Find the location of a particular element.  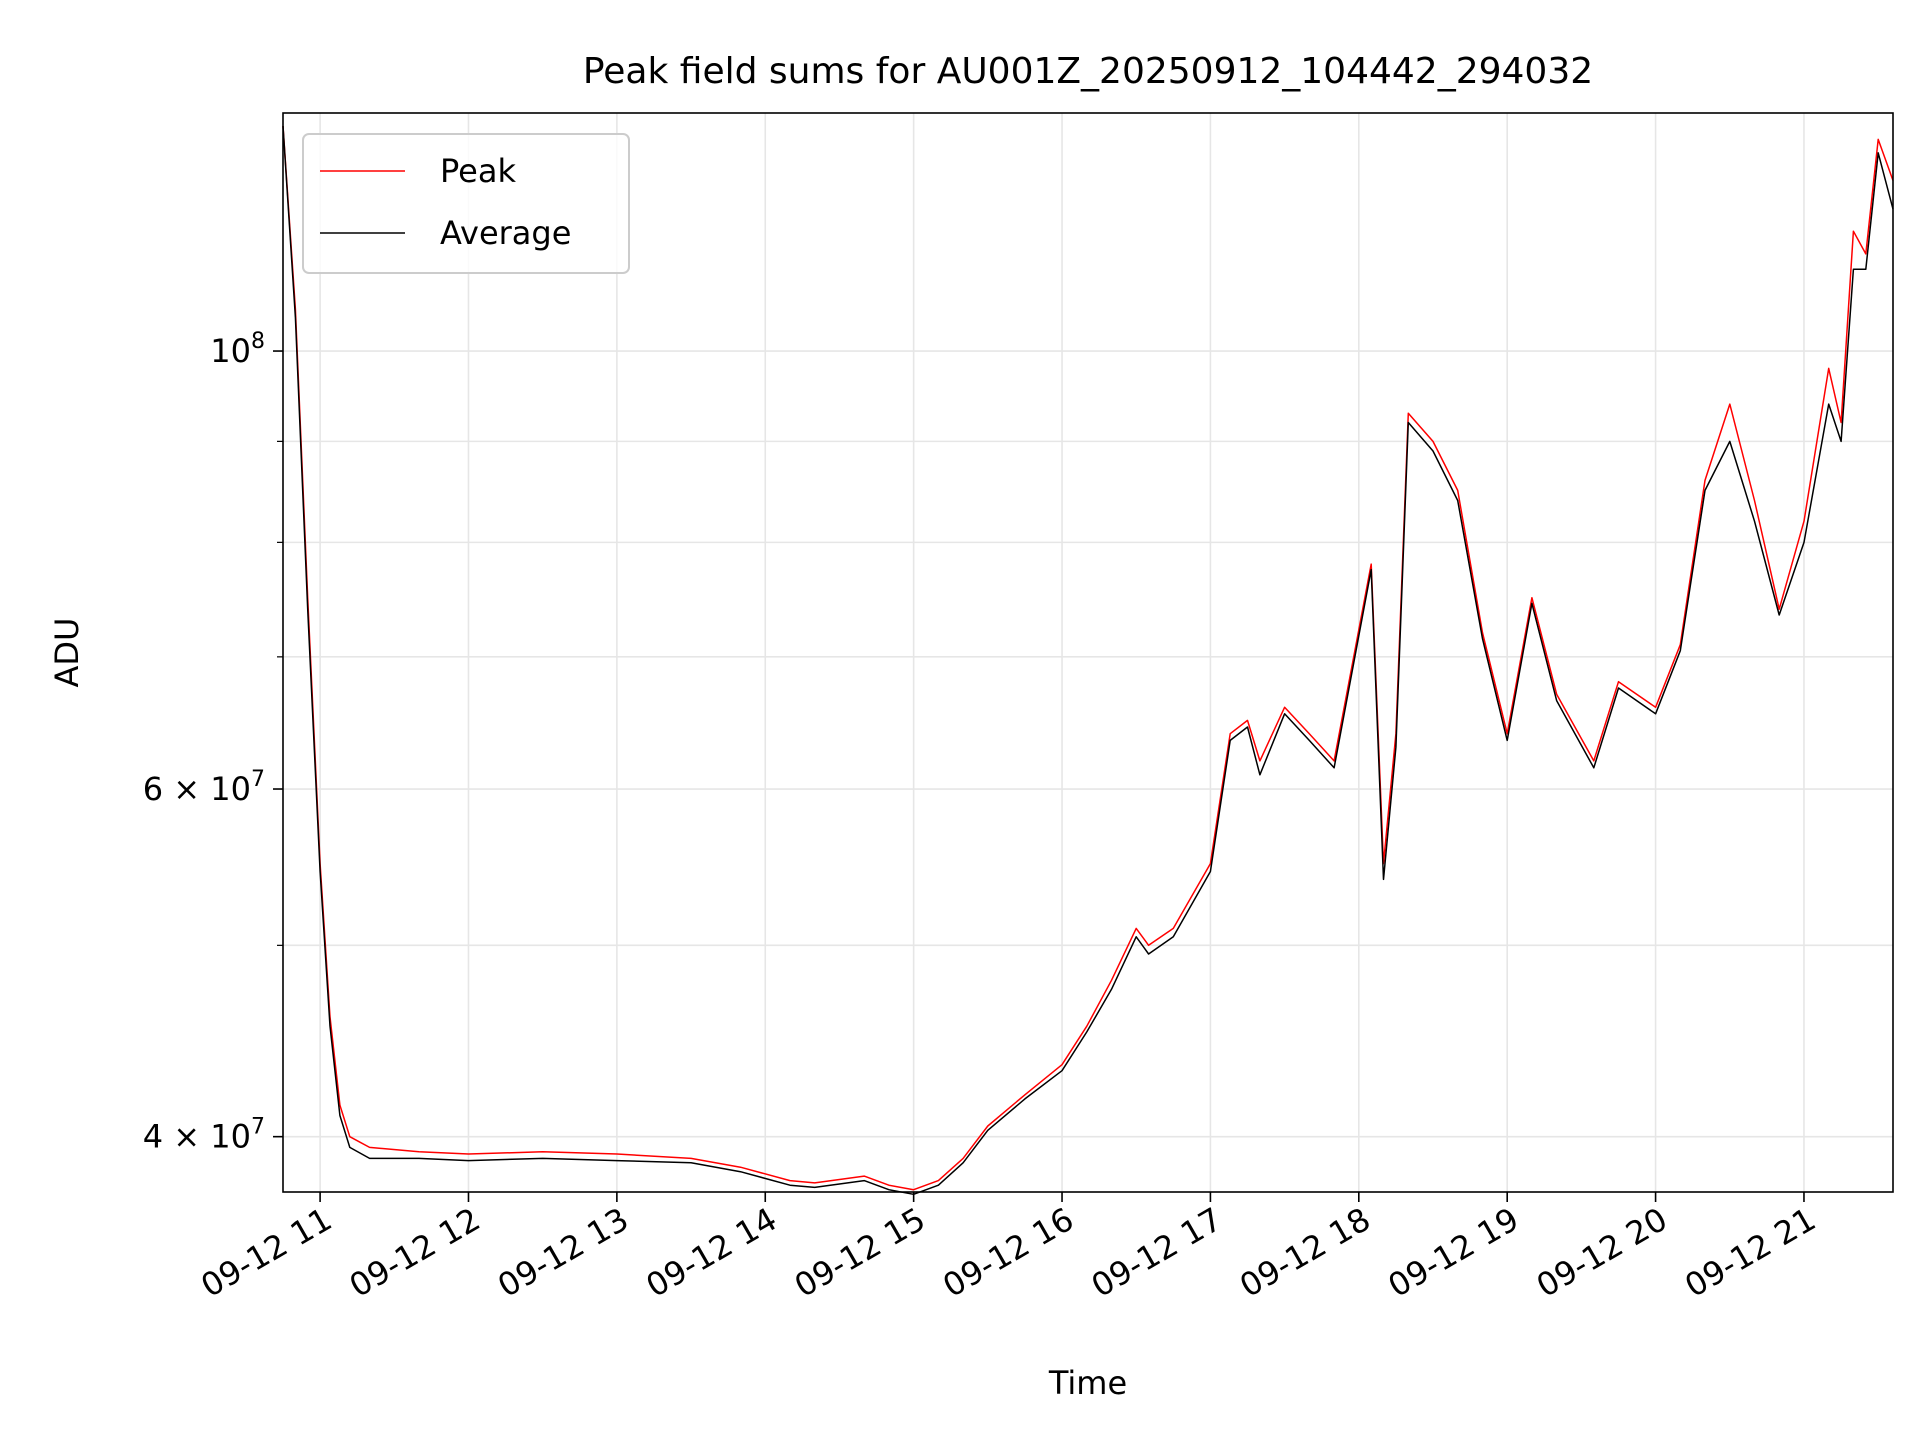

y-tick-label: 4 × 107 is located at coordinates (204, 1135).